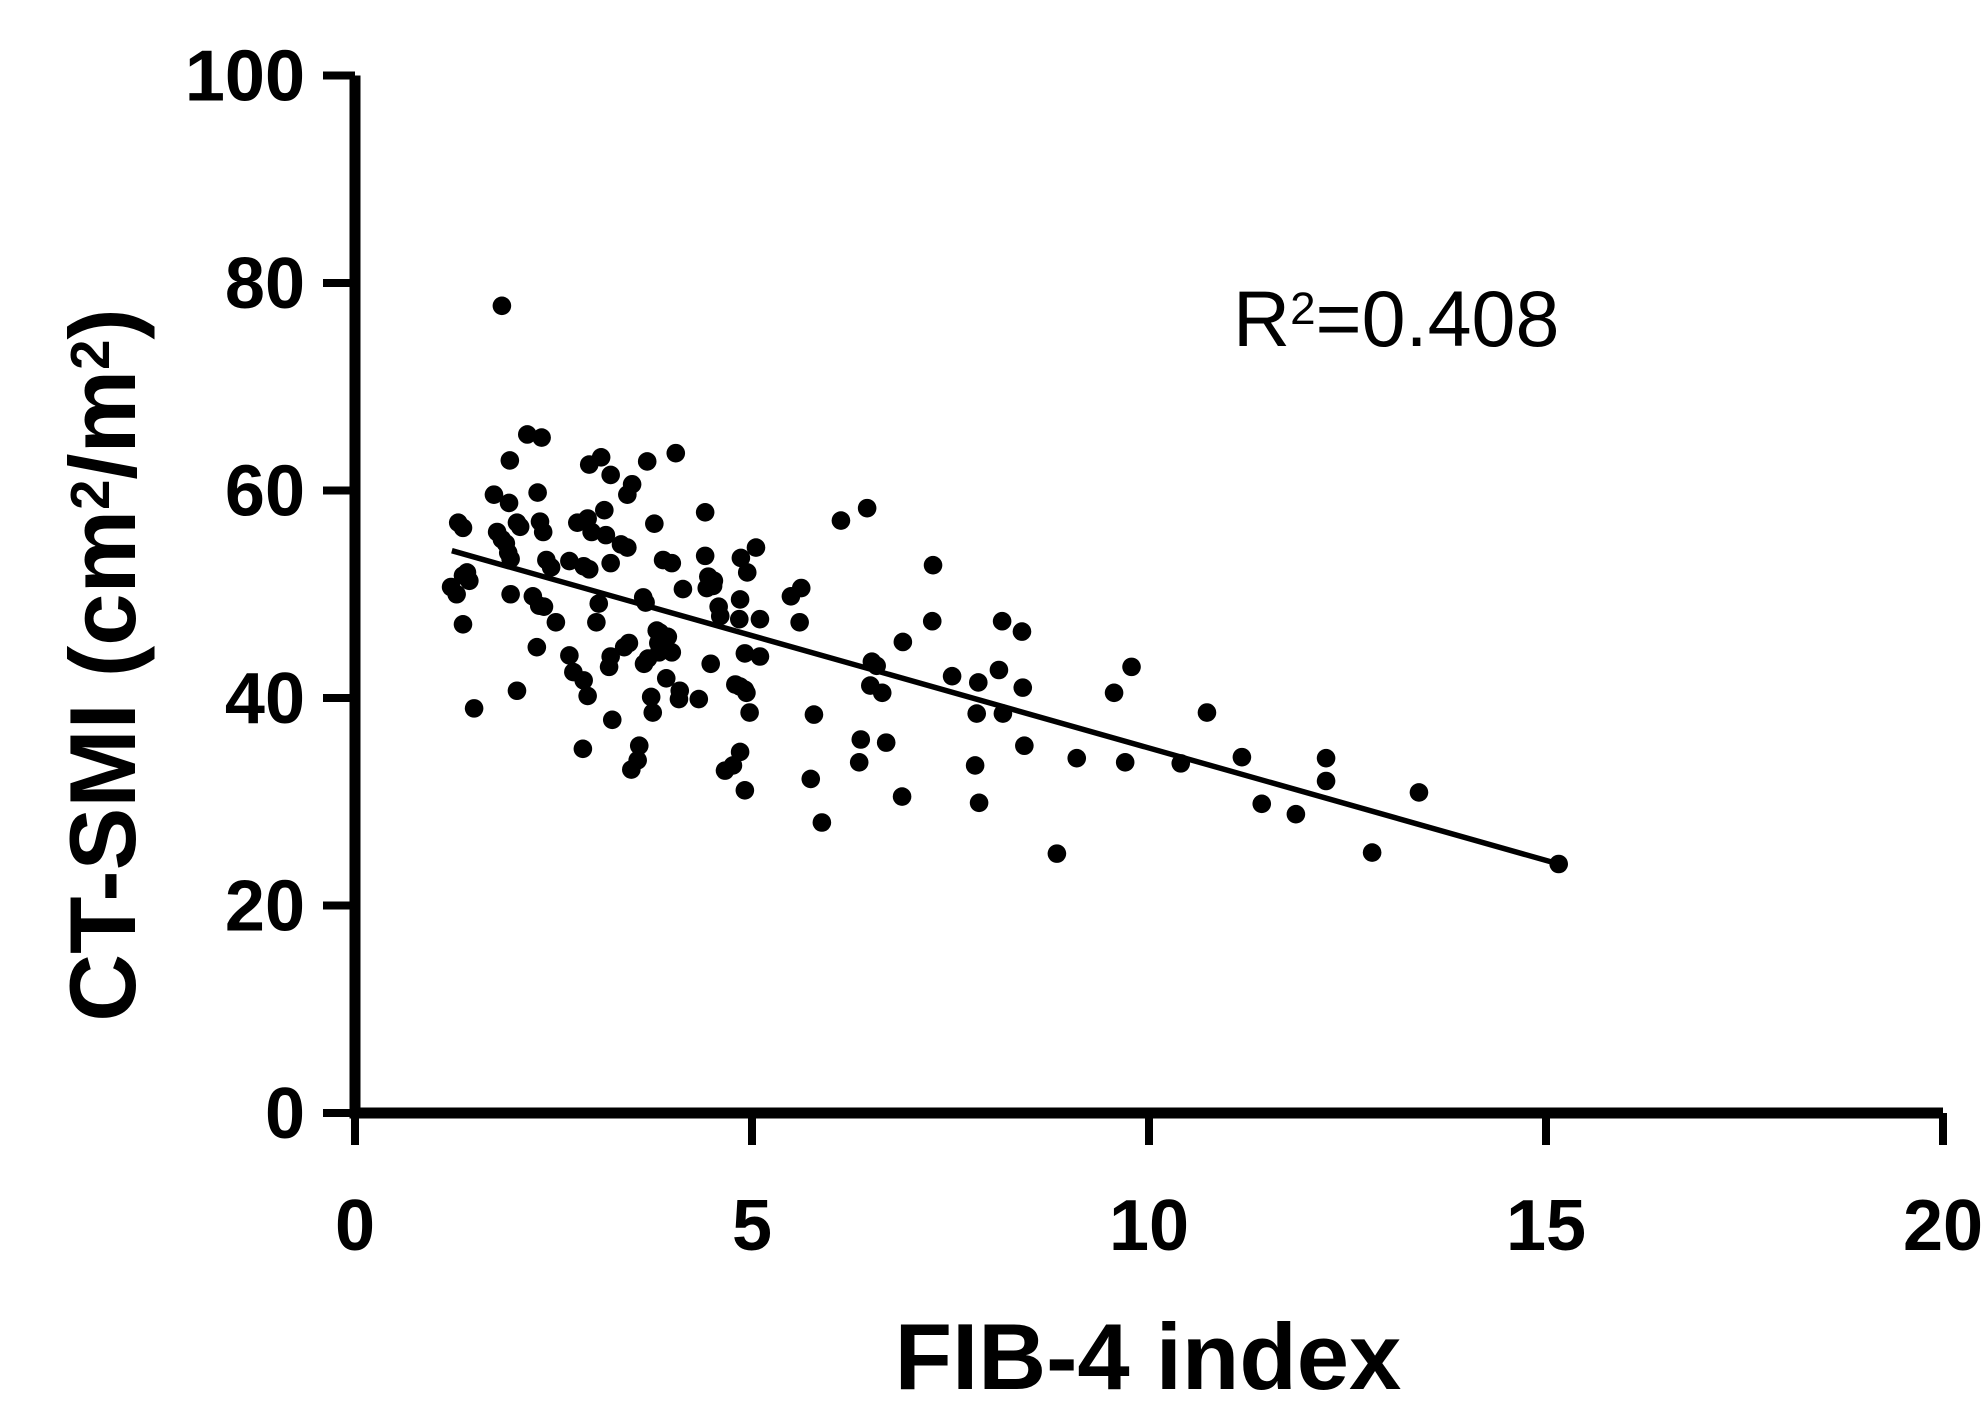  I want to click on y-tick-label: 20, so click(265, 907).